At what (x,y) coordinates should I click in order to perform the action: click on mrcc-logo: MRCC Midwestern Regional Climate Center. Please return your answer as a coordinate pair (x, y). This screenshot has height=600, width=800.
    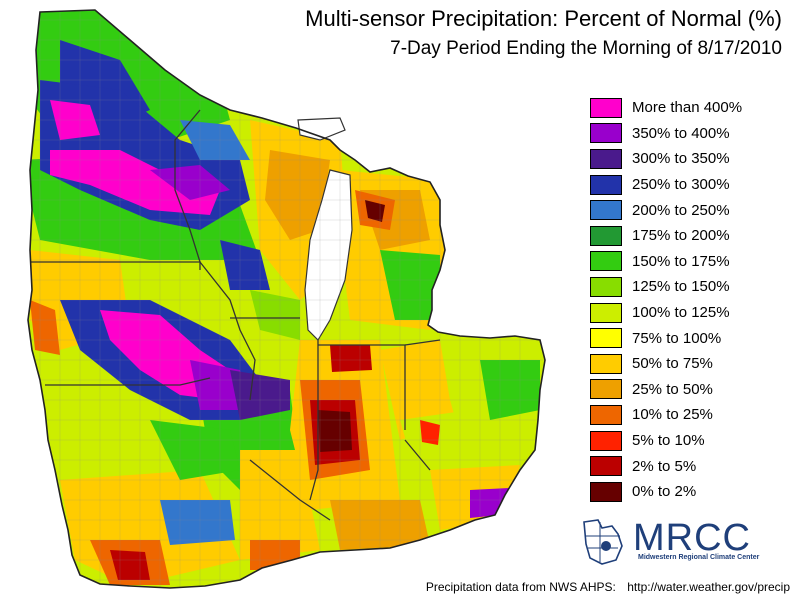
    Looking at the image, I should click on (680, 542).